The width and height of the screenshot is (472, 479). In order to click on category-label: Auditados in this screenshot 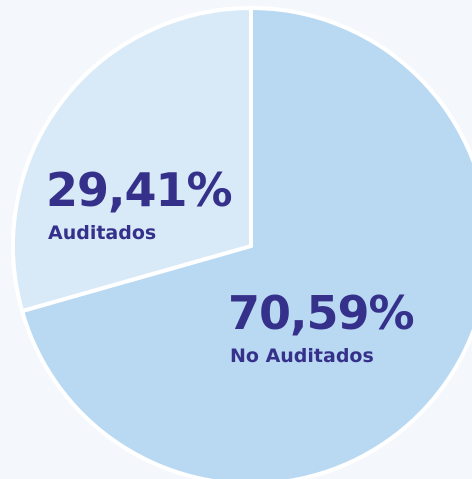, I will do `click(102, 233)`.